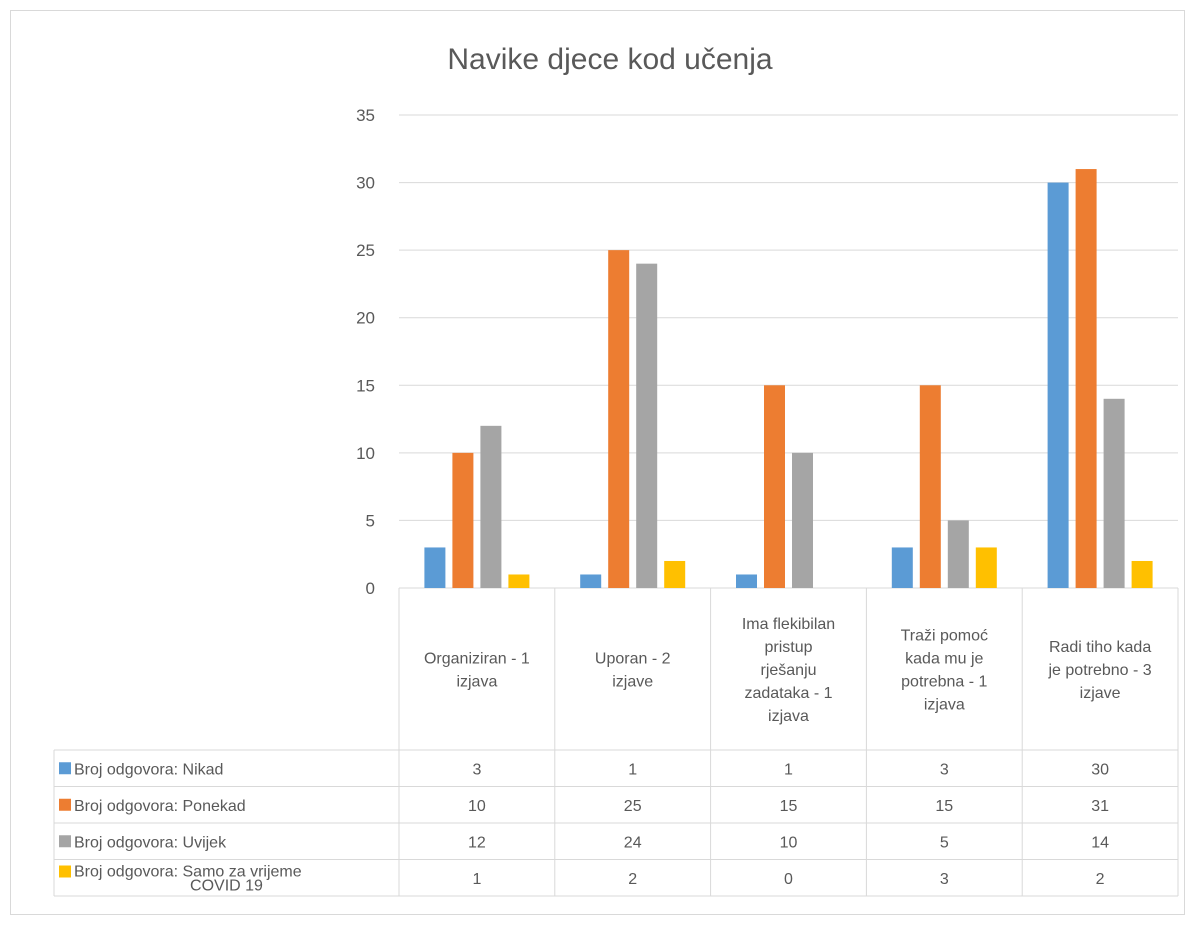 This screenshot has height=926, width=1196. What do you see at coordinates (365, 318) in the screenshot?
I see `y-tick-label: 20` at bounding box center [365, 318].